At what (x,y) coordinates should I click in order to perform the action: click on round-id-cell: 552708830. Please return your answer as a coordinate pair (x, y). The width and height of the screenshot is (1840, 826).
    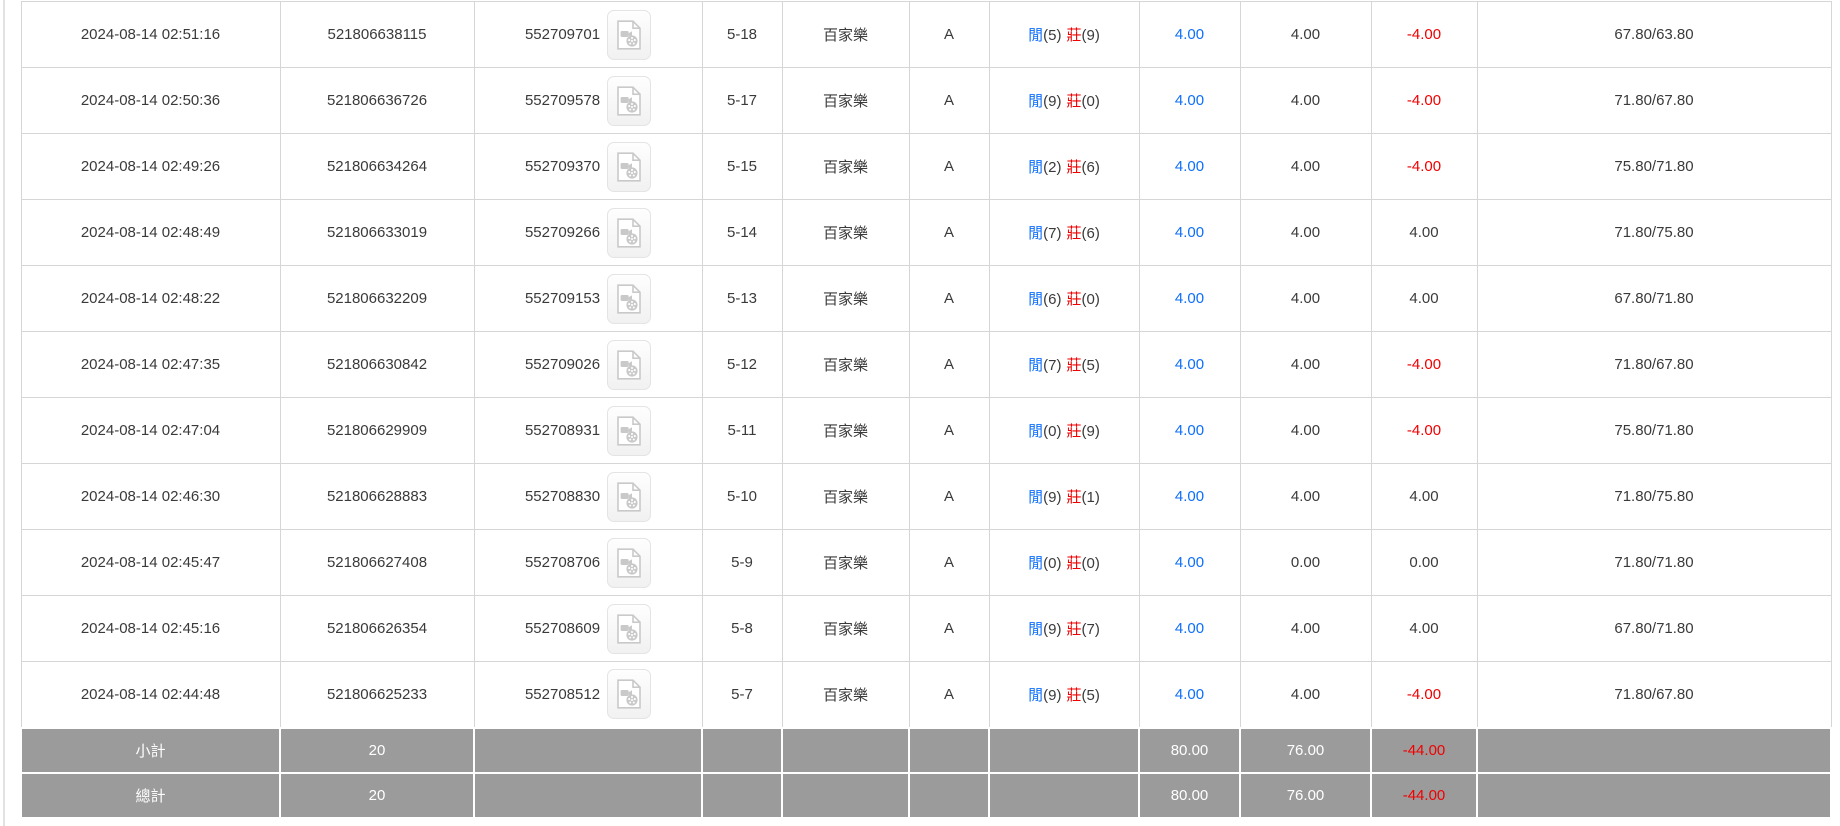
    Looking at the image, I should click on (588, 496).